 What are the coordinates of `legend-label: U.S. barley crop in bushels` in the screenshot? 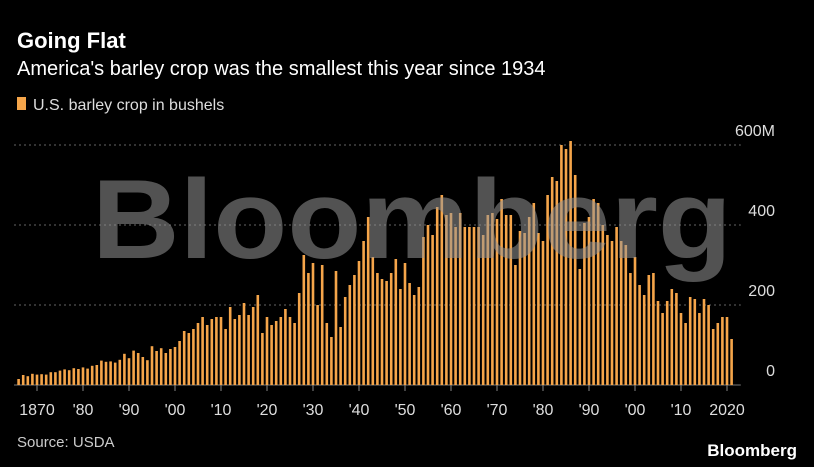 It's located at (128, 105).